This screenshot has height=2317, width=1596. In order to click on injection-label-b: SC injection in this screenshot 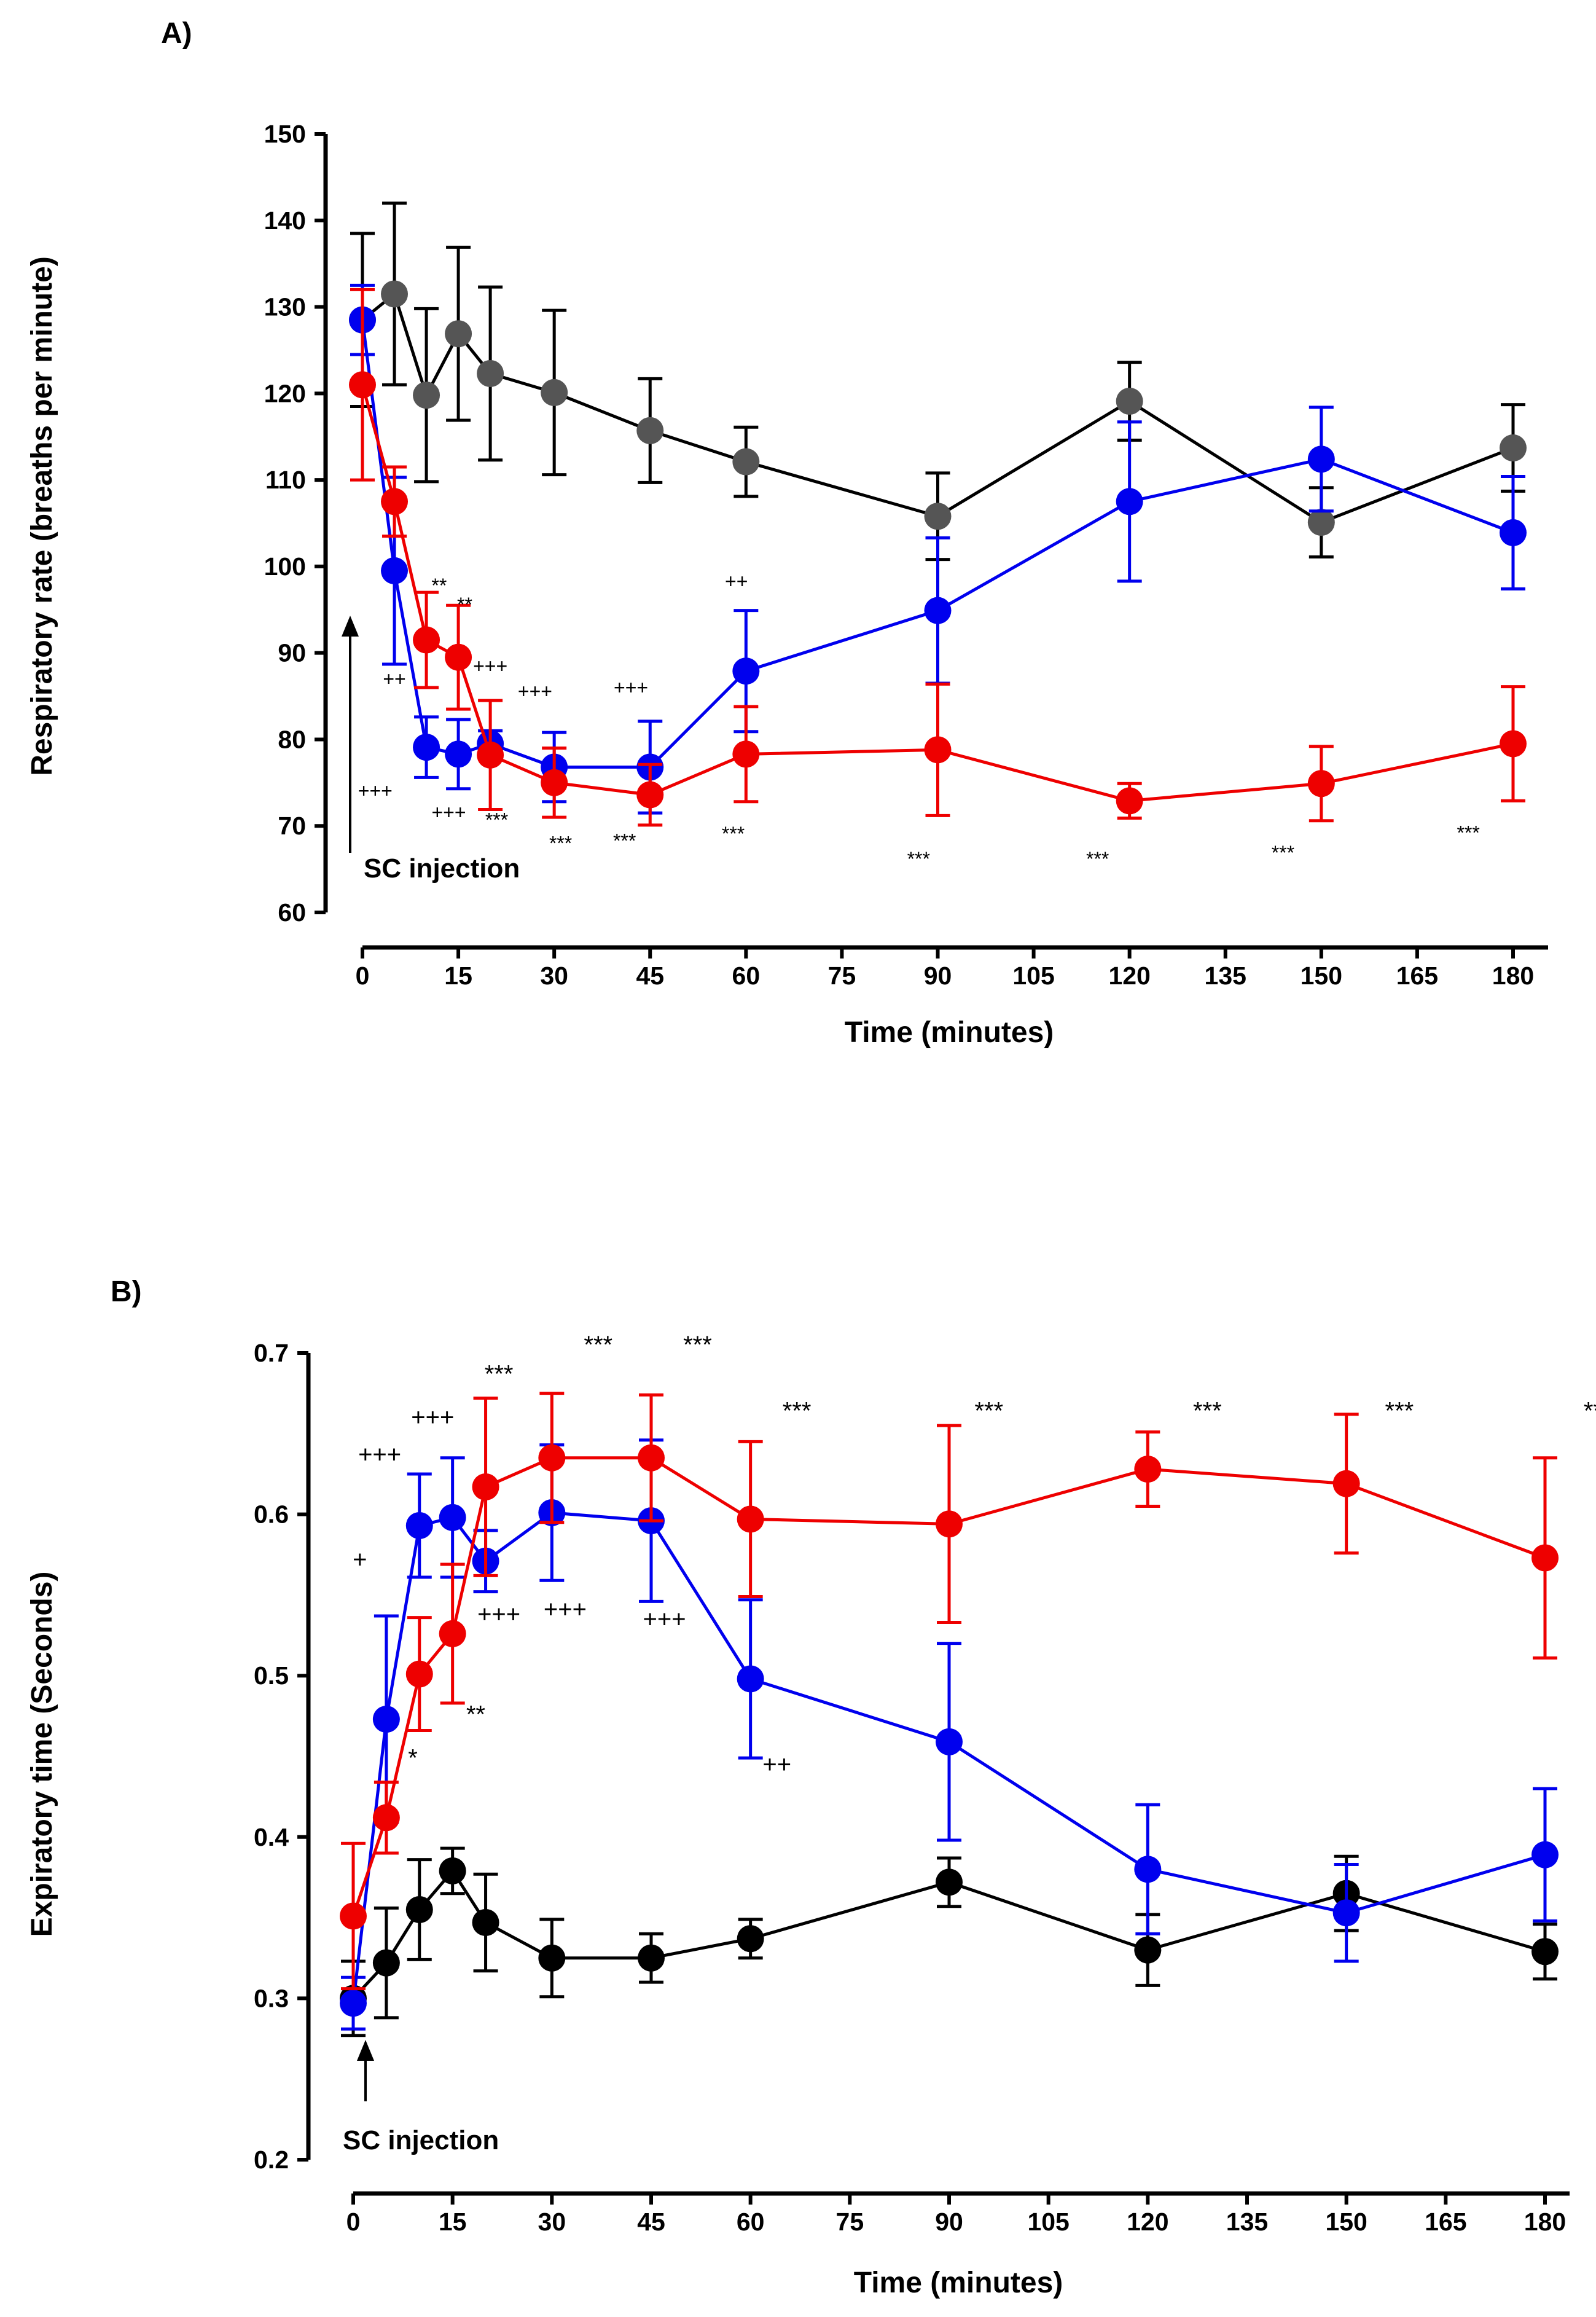, I will do `click(421, 2140)`.